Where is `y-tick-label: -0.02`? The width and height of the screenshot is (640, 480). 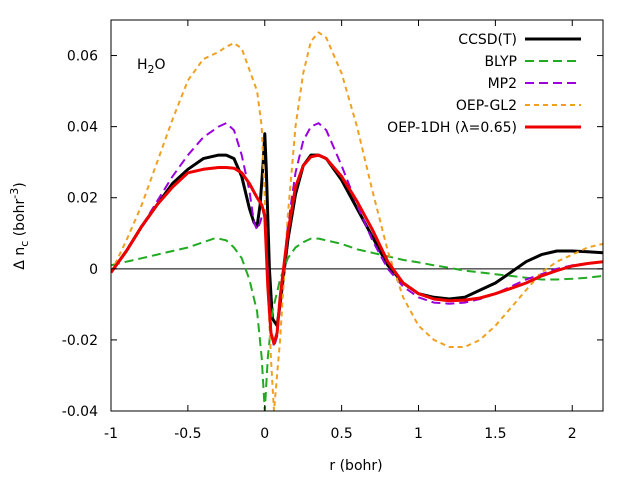
y-tick-label: -0.02 is located at coordinates (80, 341).